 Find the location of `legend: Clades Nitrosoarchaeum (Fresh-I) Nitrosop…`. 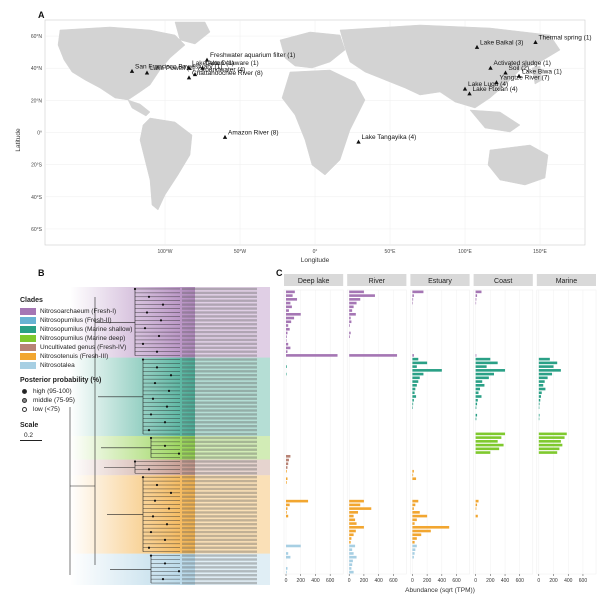

legend: Clades Nitrosoarchaeum (Fresh-I) Nitrosop… is located at coordinates (95, 369).